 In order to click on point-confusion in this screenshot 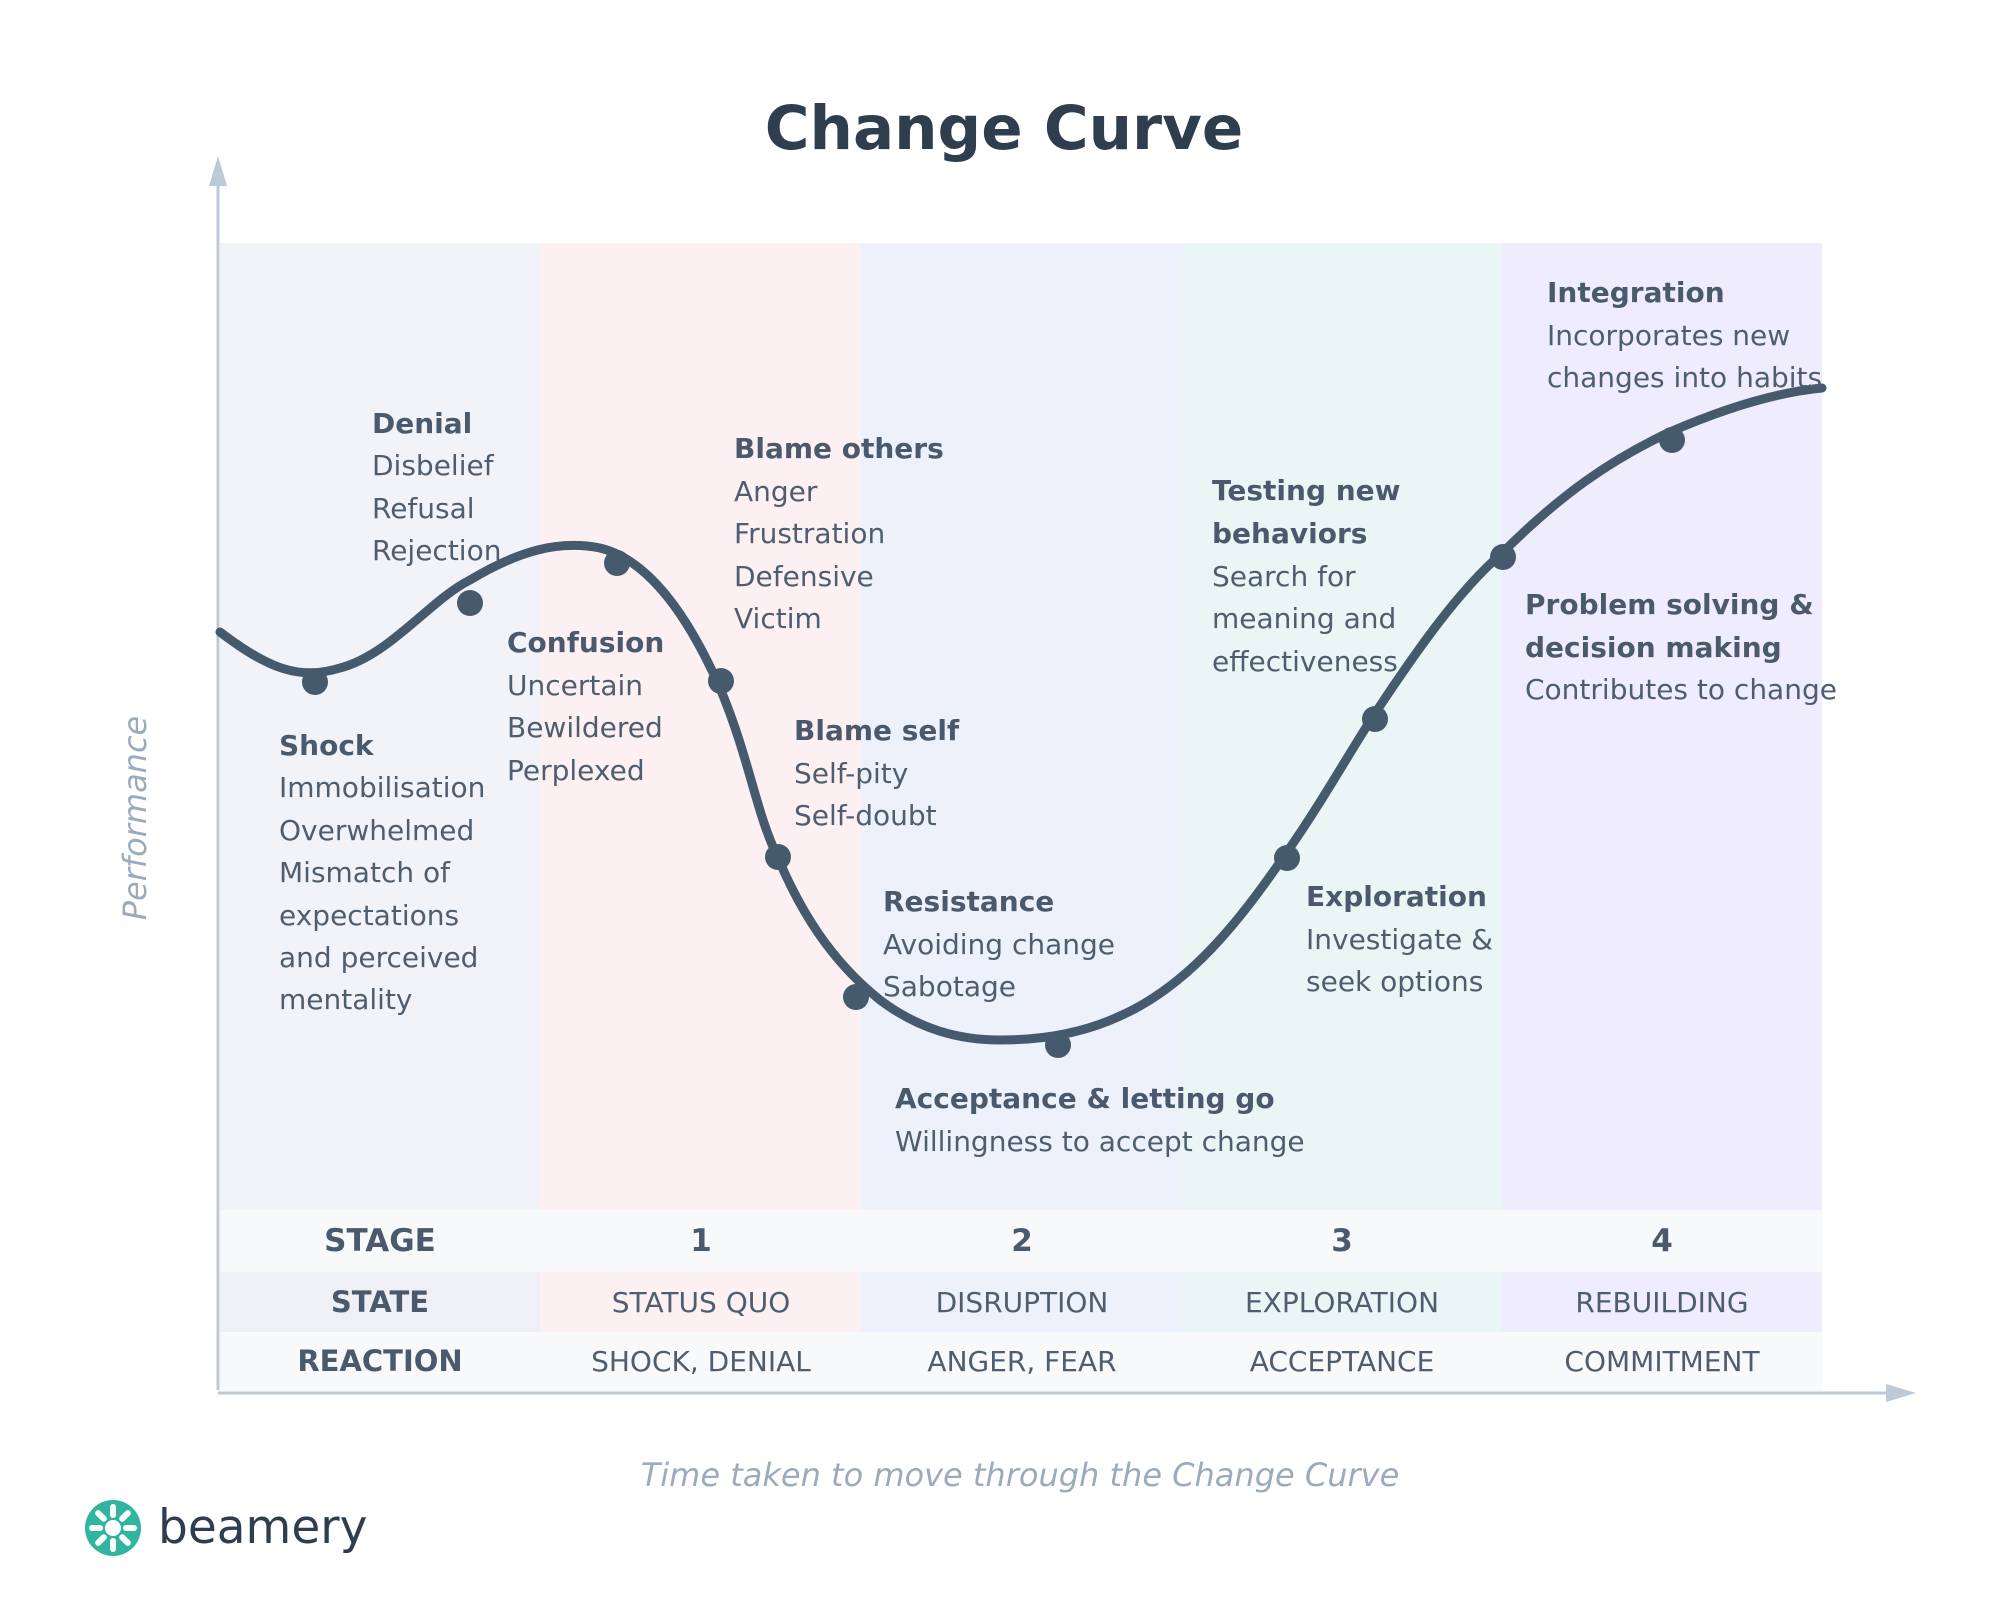, I will do `click(617, 563)`.